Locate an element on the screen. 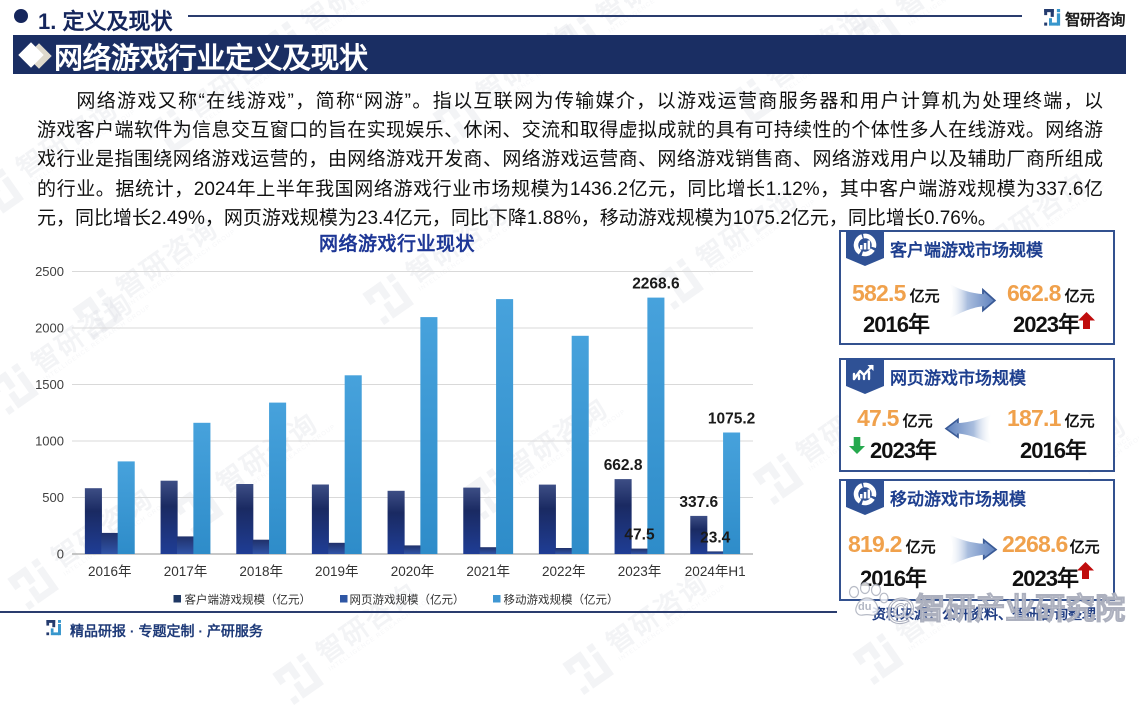 The image size is (1139, 708). svg-text: 0 is located at coordinates (60, 554).